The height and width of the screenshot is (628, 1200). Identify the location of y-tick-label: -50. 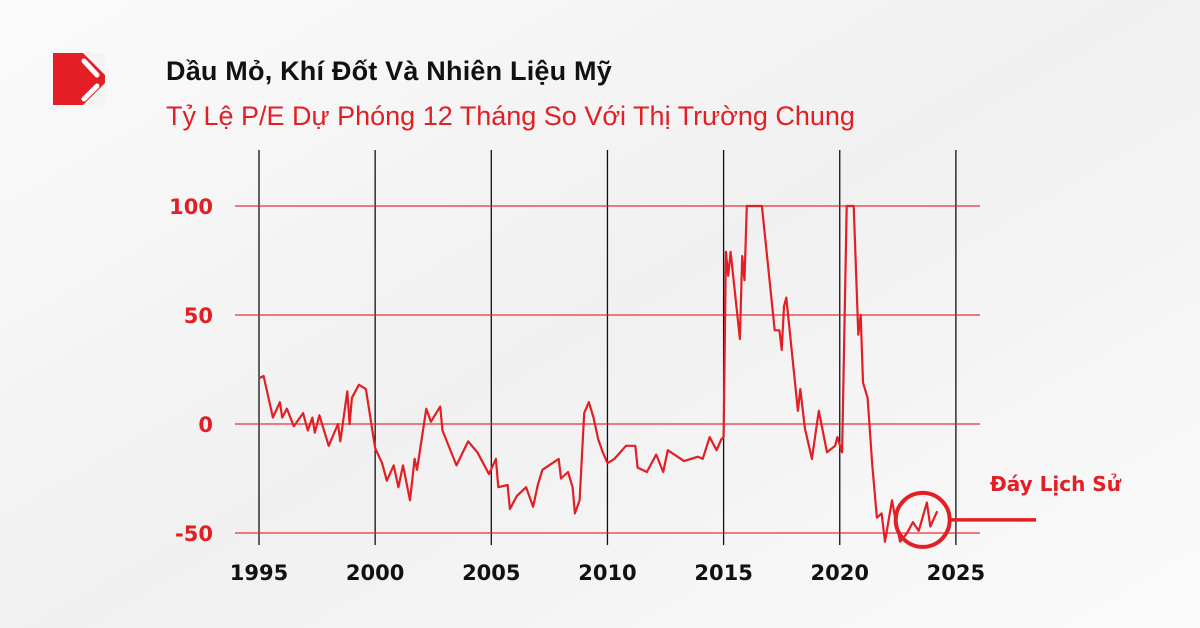
(194, 534).